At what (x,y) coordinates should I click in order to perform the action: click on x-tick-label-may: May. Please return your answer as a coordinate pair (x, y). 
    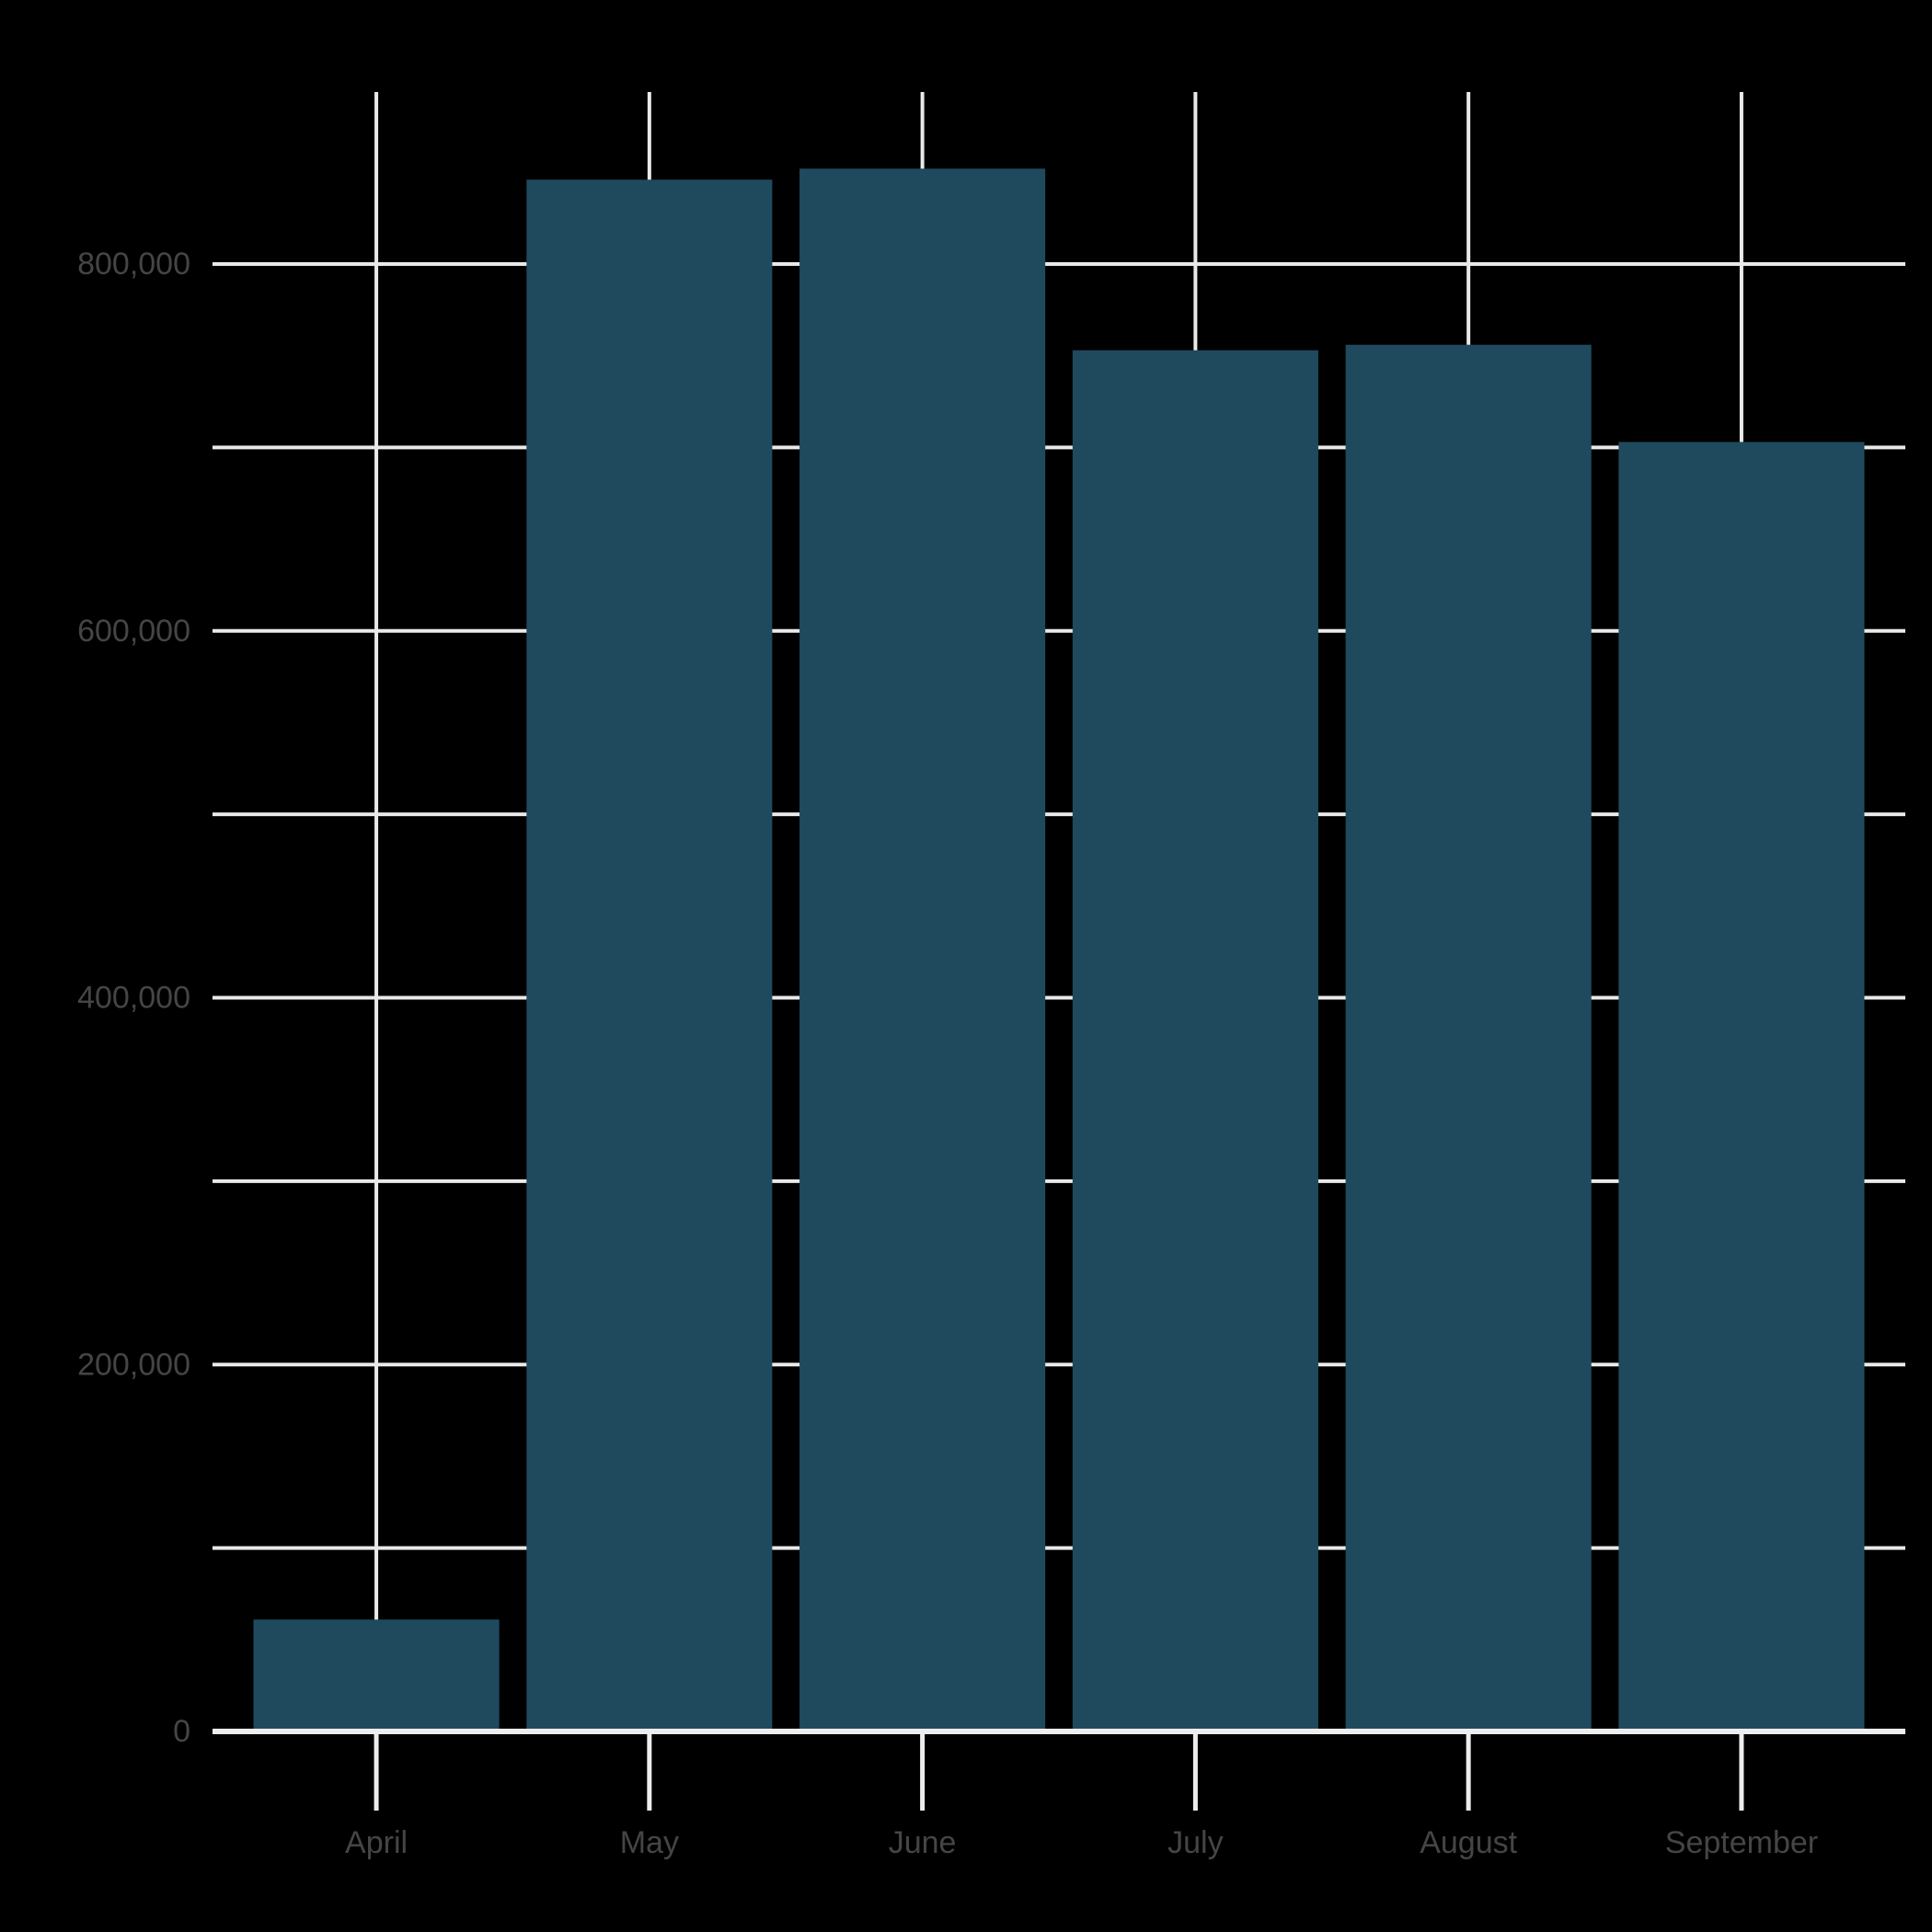
    Looking at the image, I should click on (649, 1842).